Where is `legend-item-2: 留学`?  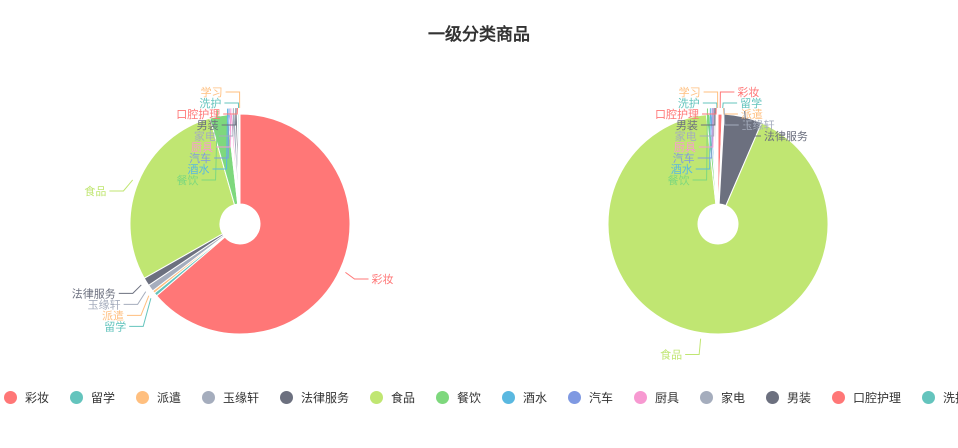 legend-item-2: 留学 is located at coordinates (92, 397).